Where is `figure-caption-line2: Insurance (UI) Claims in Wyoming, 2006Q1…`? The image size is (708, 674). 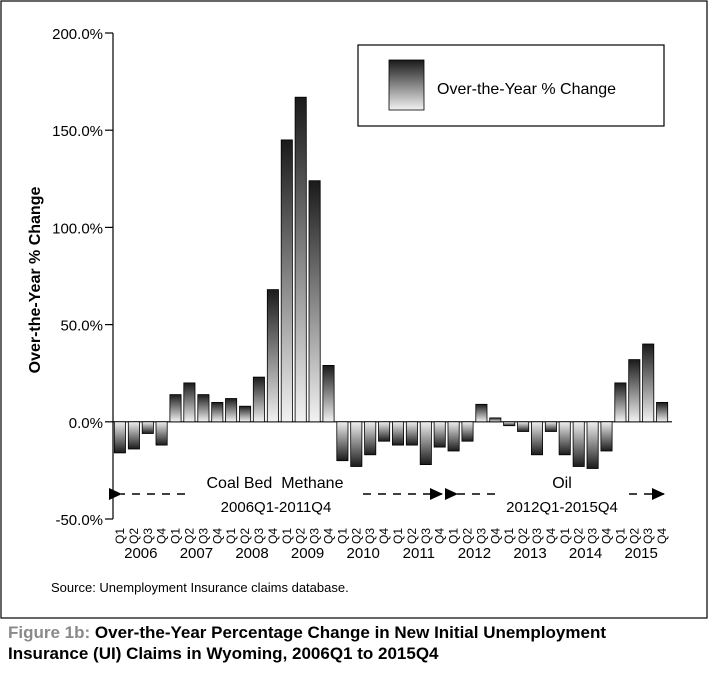 figure-caption-line2: Insurance (UI) Claims in Wyoming, 2006Q1… is located at coordinates (223, 654).